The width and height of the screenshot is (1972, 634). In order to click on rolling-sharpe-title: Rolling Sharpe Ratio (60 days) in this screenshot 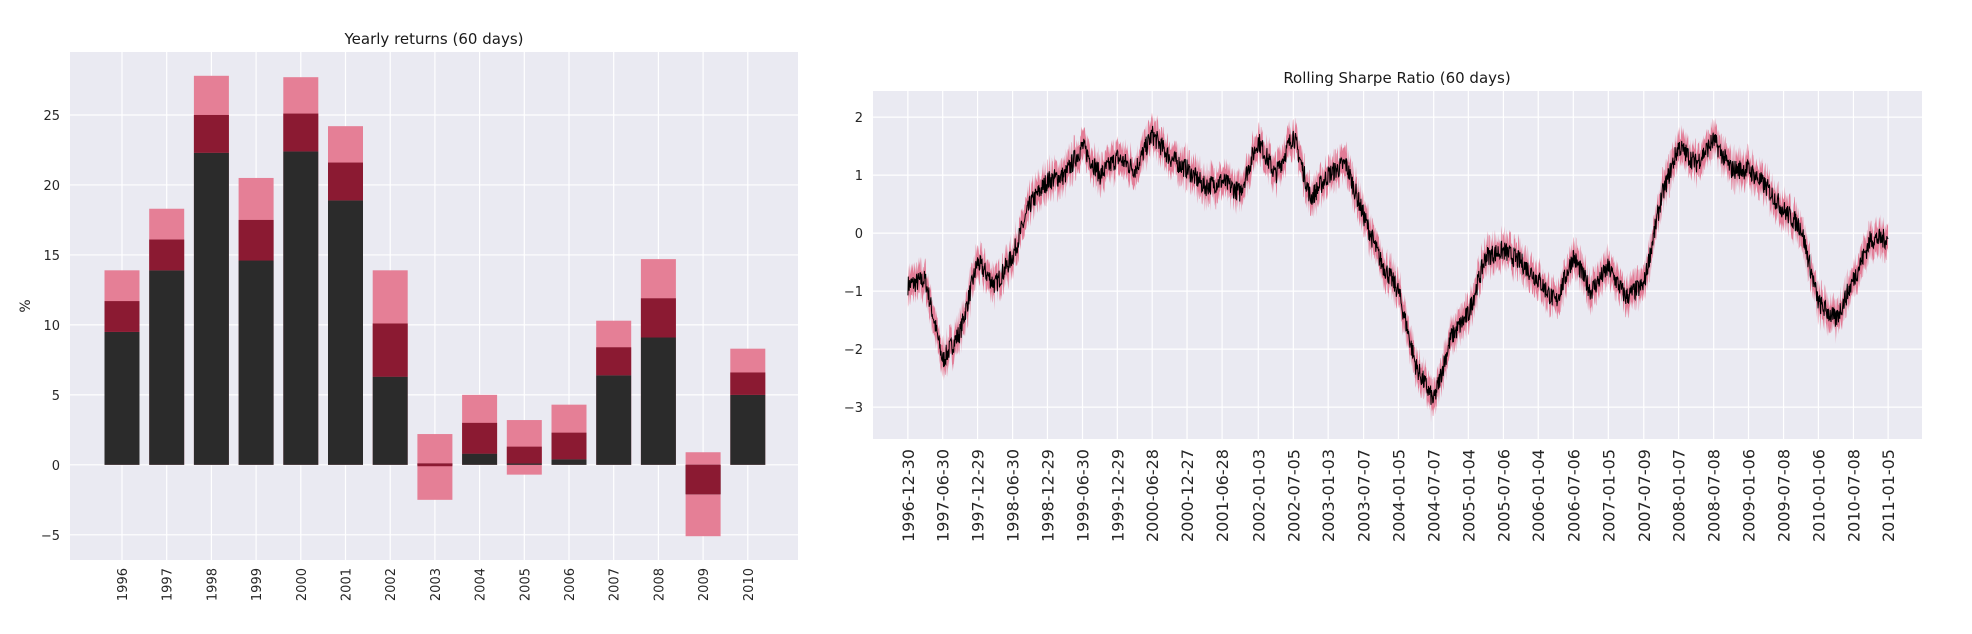, I will do `click(1396, 78)`.